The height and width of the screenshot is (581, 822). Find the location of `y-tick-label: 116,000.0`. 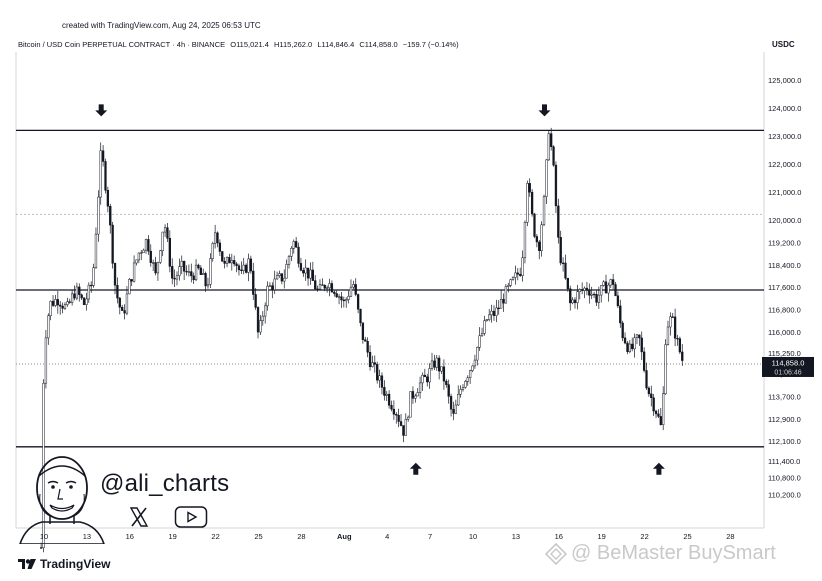

y-tick-label: 116,000.0 is located at coordinates (784, 332).